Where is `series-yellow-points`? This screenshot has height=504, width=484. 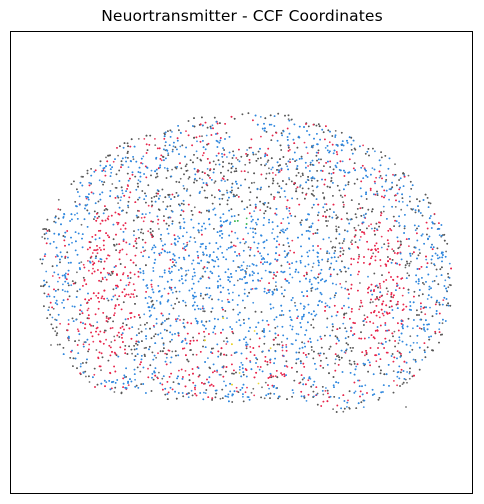 series-yellow-points is located at coordinates (238, 351).